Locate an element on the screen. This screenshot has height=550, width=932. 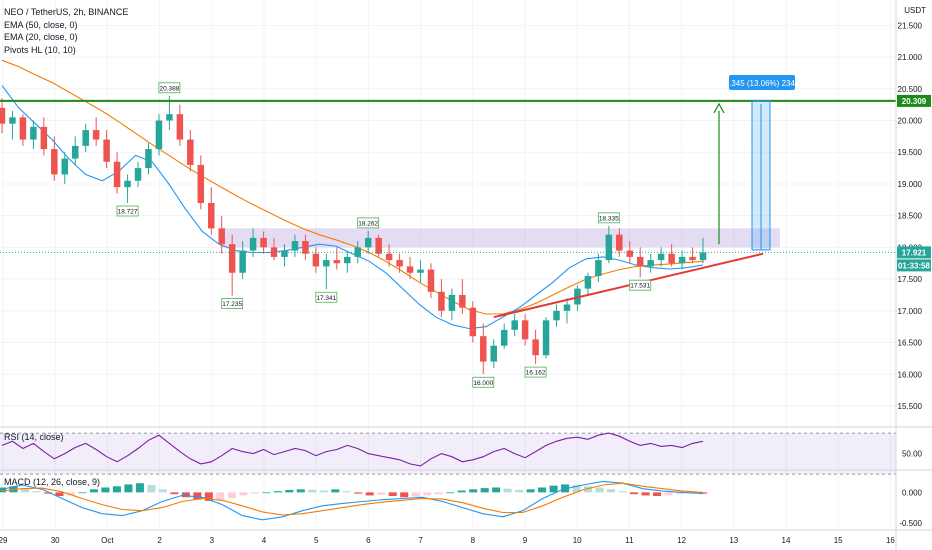
current-price-badge: 17.921 is located at coordinates (914, 252).